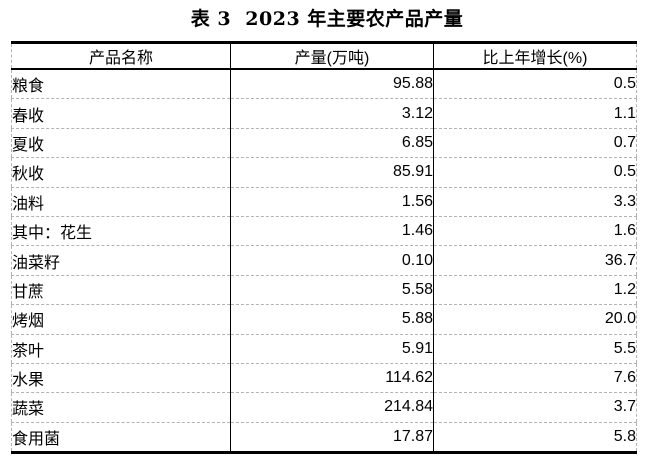  Describe the element at coordinates (121, 260) in the screenshot. I see `product-name-cell: 油菜籽` at that location.